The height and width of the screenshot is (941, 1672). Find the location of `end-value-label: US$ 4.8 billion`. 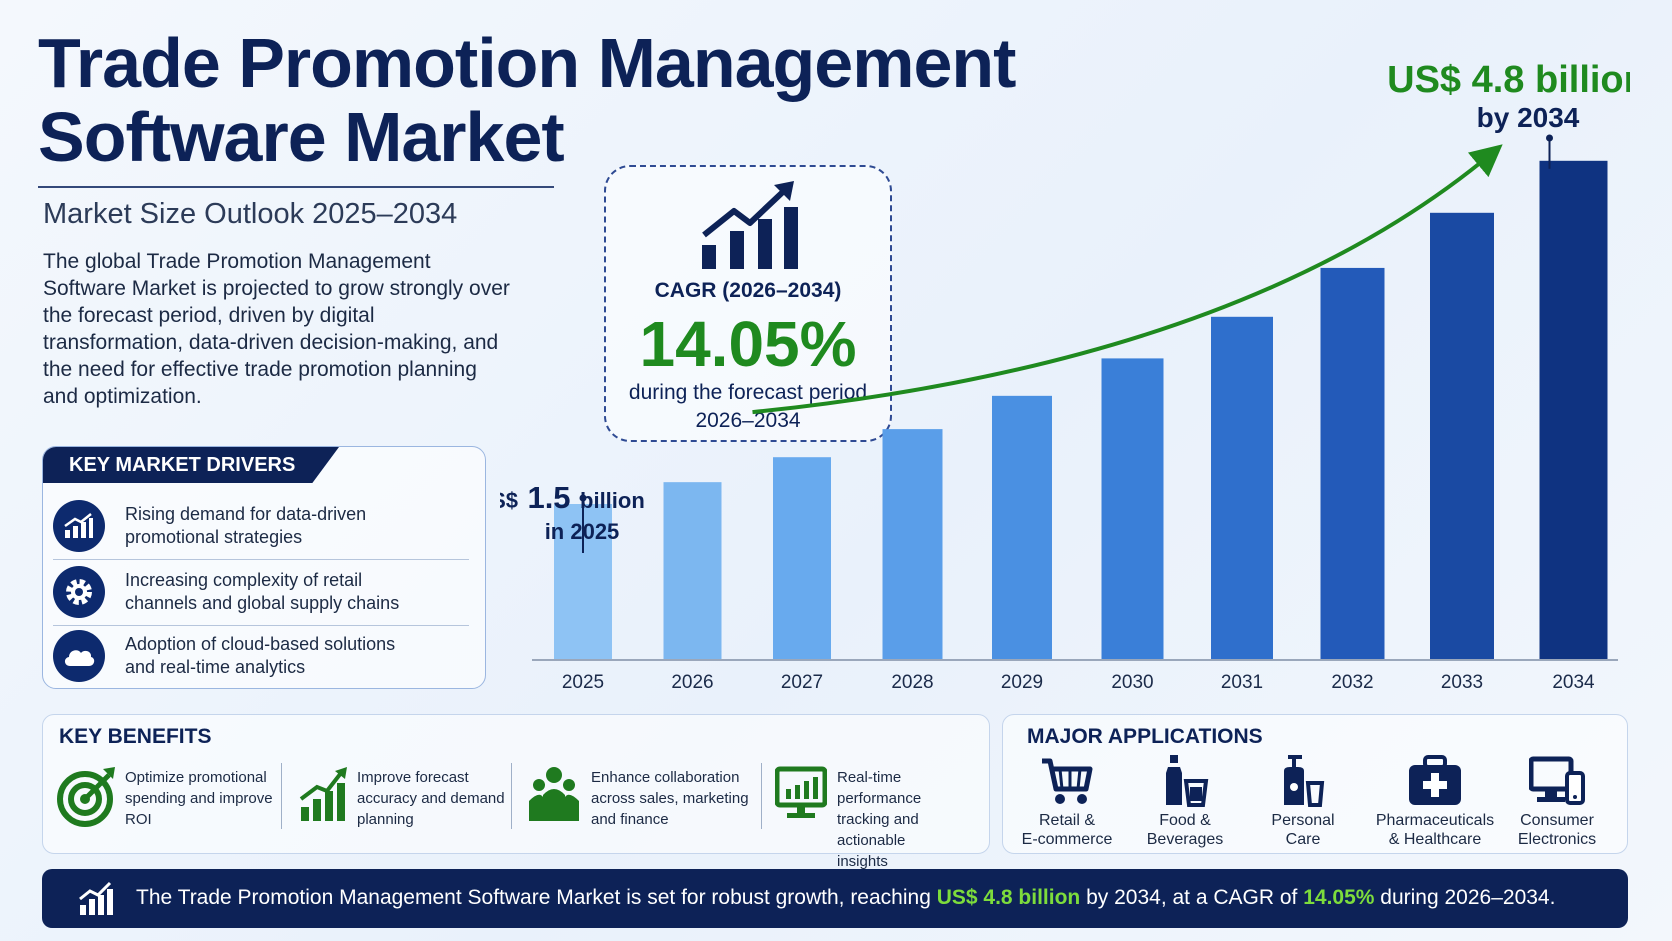

end-value-label: US$ 4.8 billion is located at coordinates (1508, 80).